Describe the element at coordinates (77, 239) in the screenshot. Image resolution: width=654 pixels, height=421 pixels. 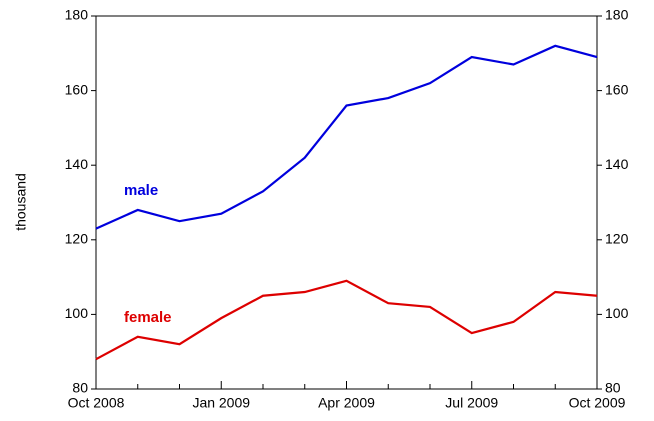
I see `y-tick-label: 120` at that location.